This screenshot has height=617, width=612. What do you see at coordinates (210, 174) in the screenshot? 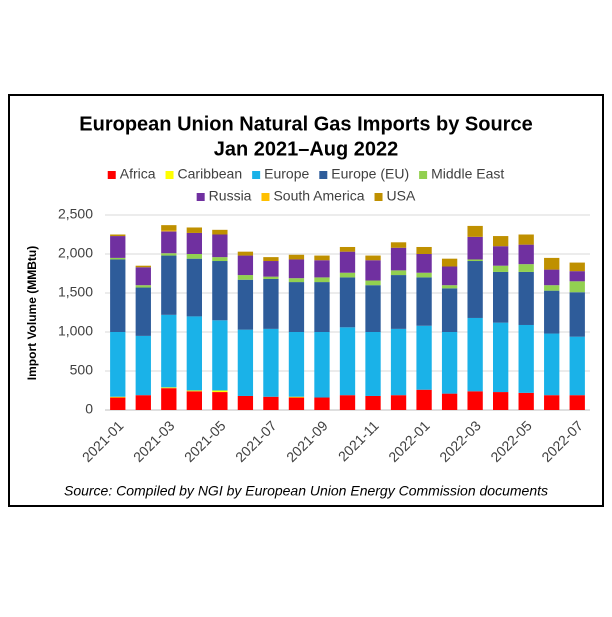
I see `legend-label: Caribbean` at bounding box center [210, 174].